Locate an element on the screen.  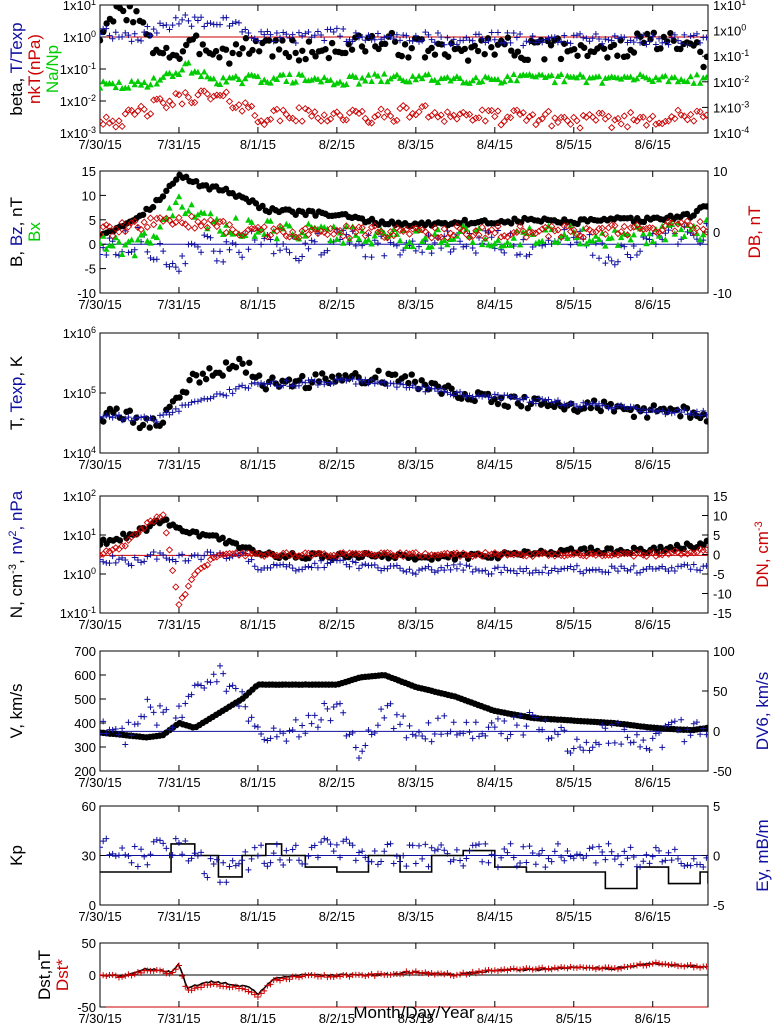
y-tick-label: 1x10⁵ is located at coordinates (79, 393).